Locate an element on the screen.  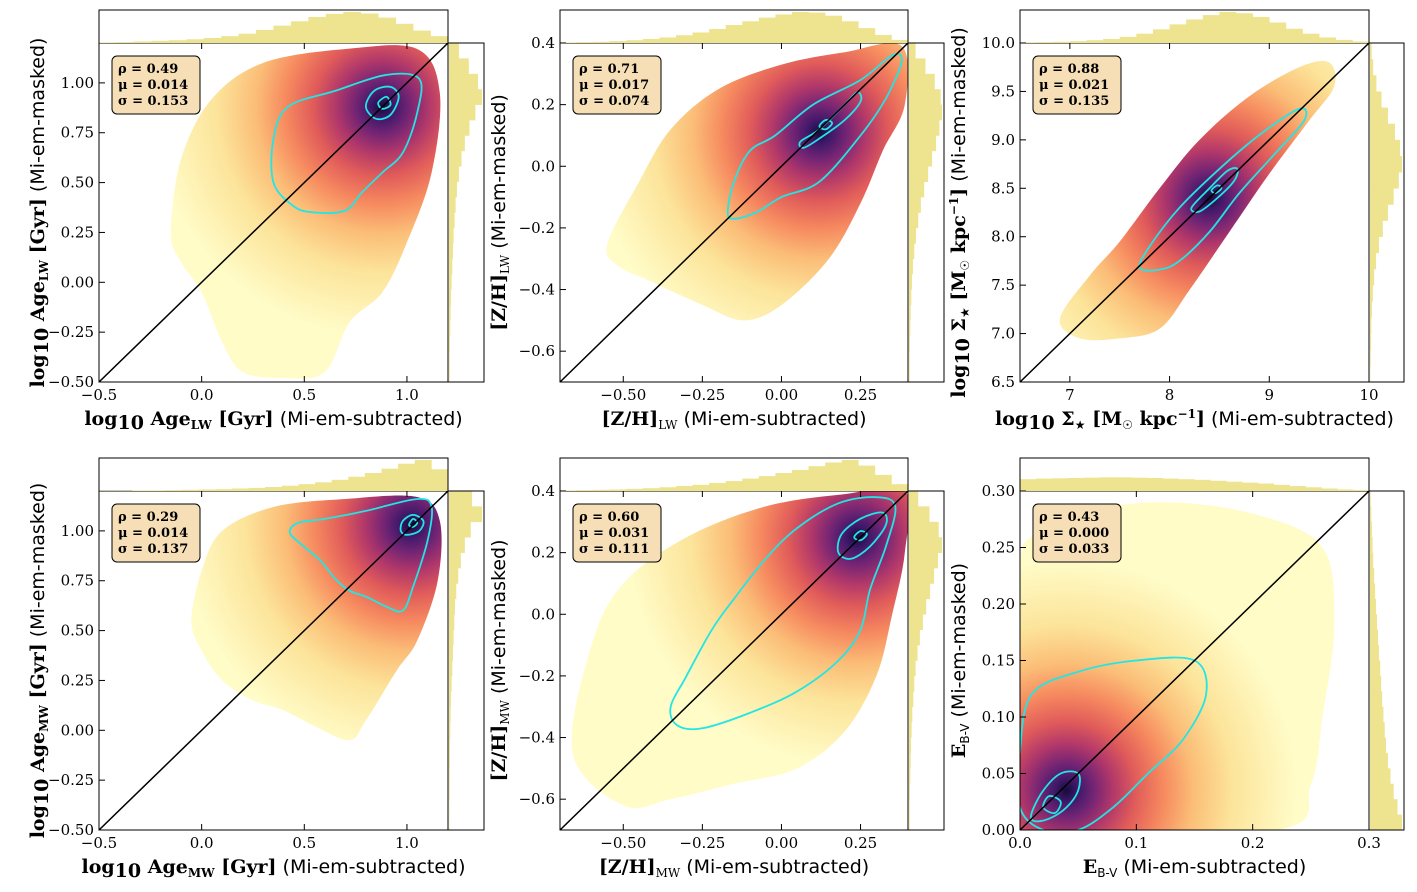
top-hist-frame is located at coordinates (734, 26).